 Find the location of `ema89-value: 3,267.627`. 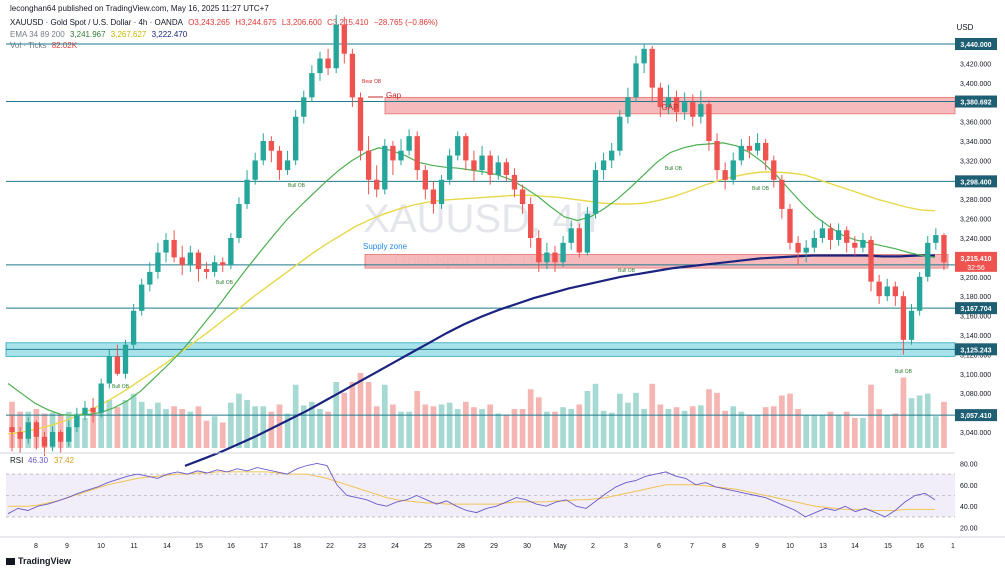

ema89-value: 3,267.627 is located at coordinates (128, 34).